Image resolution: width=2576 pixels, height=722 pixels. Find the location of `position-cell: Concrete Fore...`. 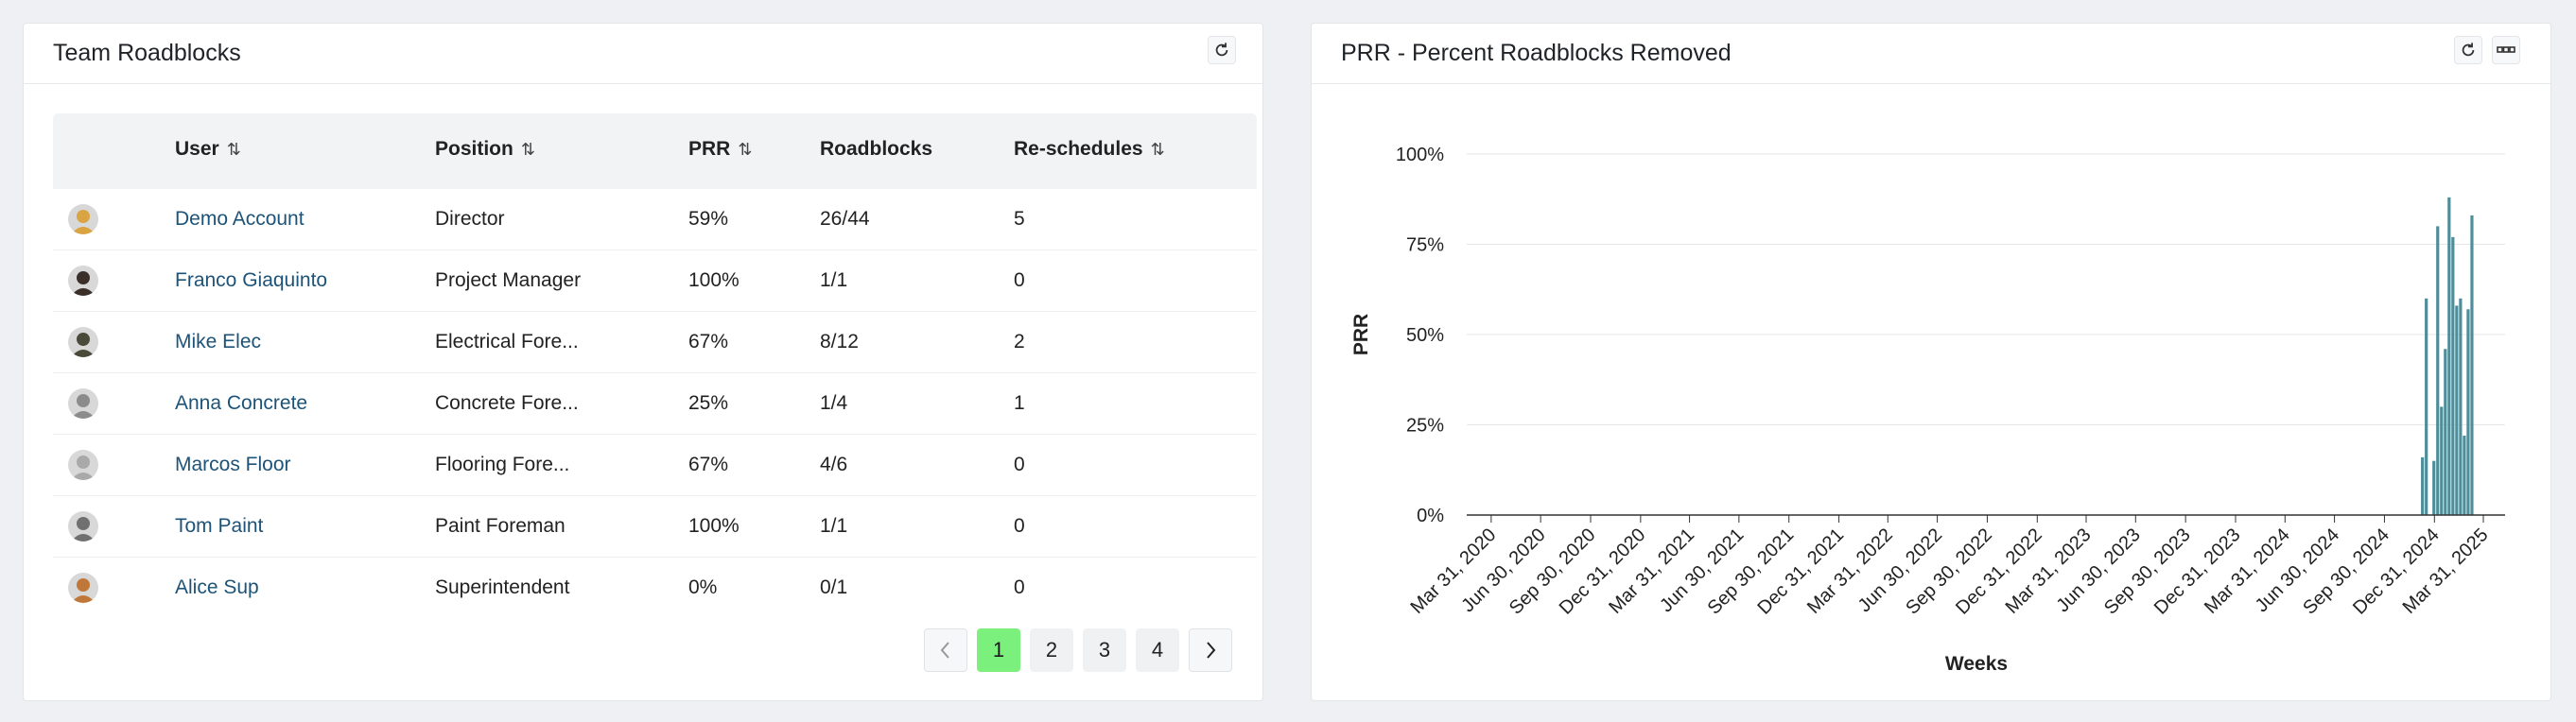

position-cell: Concrete Fore... is located at coordinates (507, 403).